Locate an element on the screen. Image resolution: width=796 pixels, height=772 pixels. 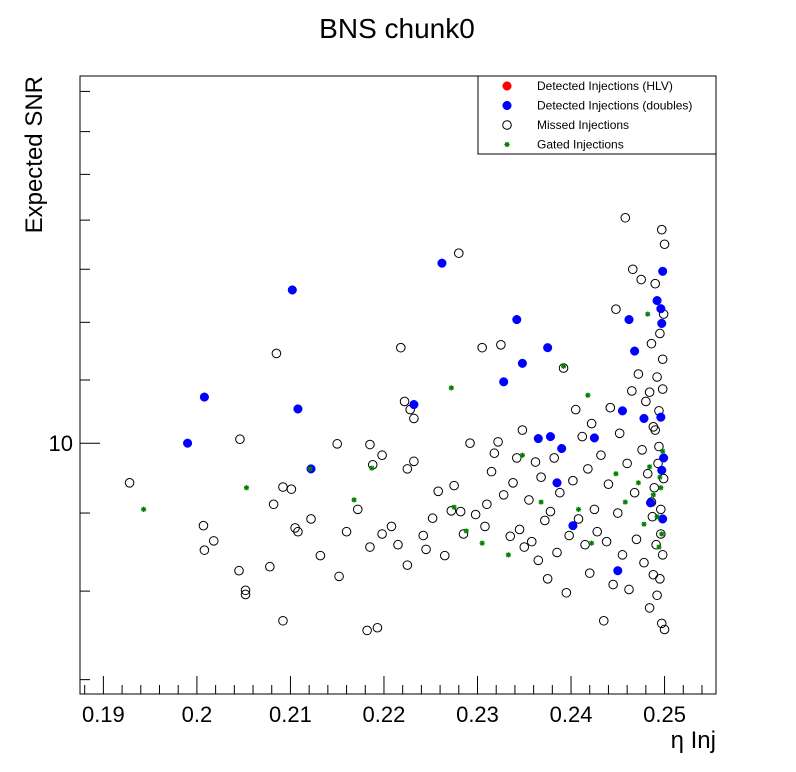
legend-marker is located at coordinates (507, 105).